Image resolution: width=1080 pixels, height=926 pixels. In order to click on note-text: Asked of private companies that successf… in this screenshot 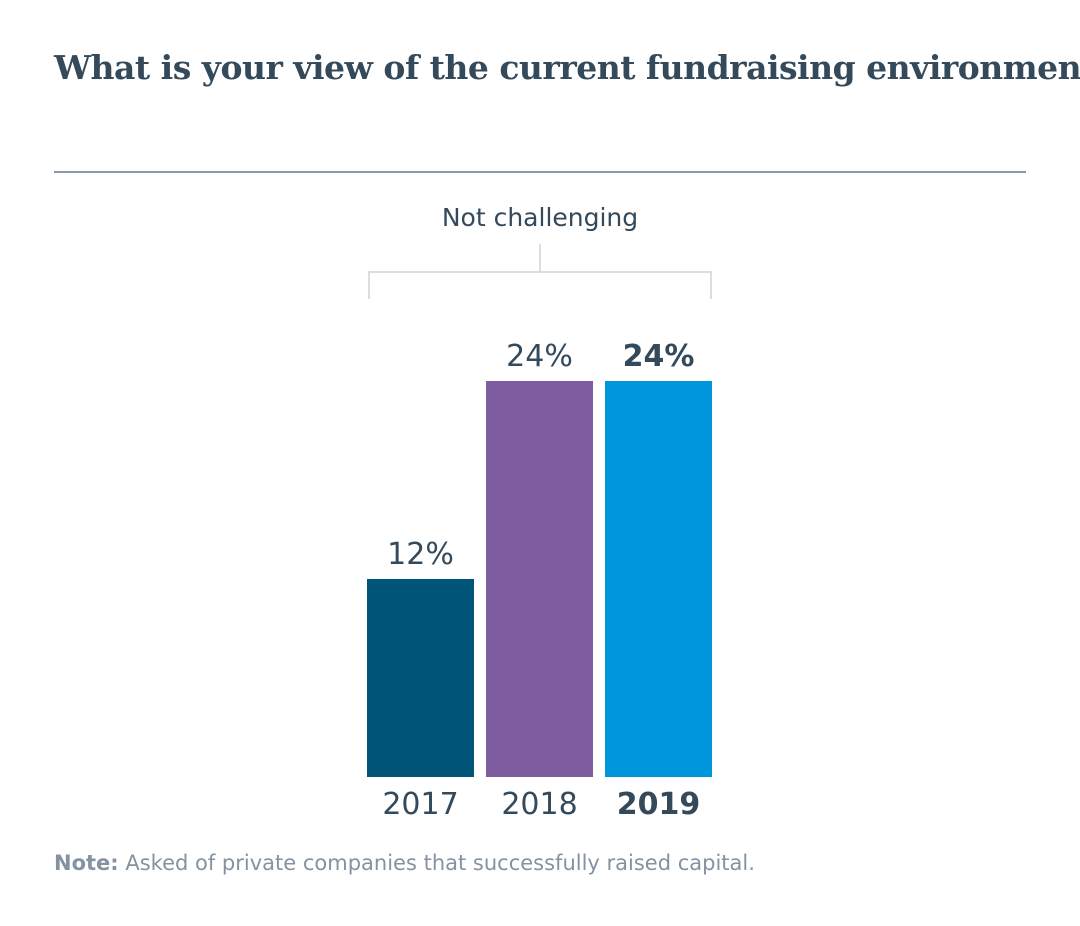, I will do `click(440, 863)`.